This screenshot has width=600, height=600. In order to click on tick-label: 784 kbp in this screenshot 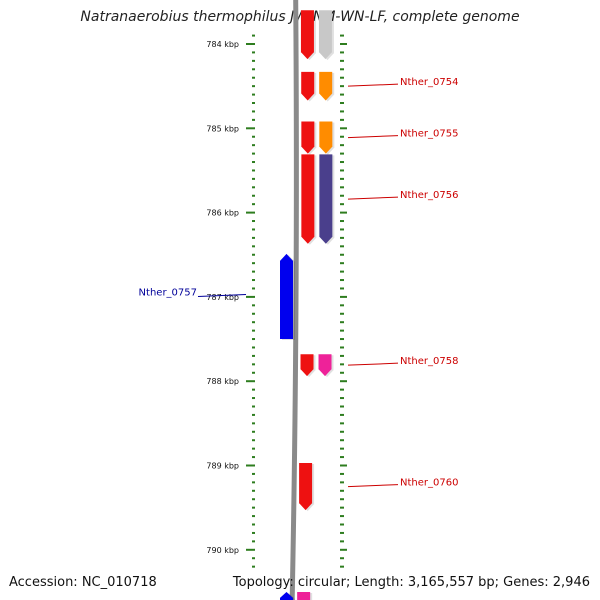, I will do `click(222, 44)`.